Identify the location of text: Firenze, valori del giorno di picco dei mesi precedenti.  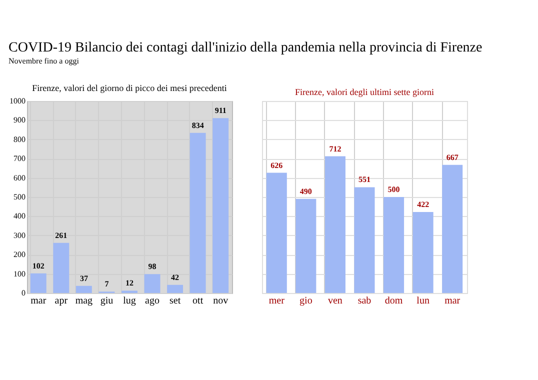
(130, 88).